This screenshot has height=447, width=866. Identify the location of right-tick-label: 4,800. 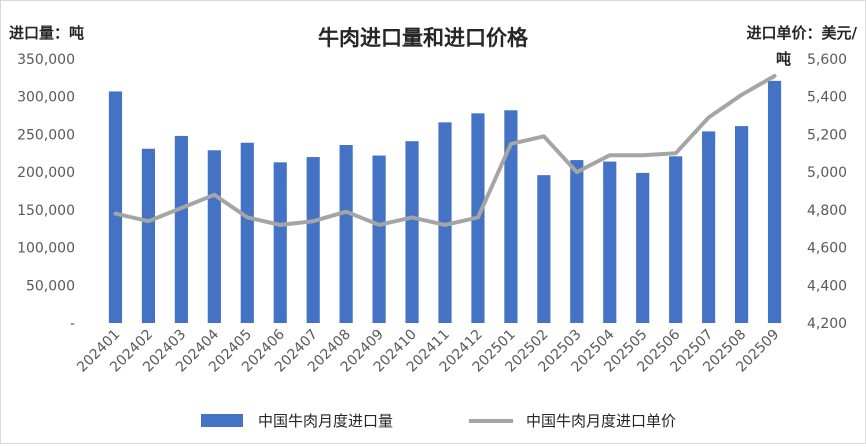
(827, 211).